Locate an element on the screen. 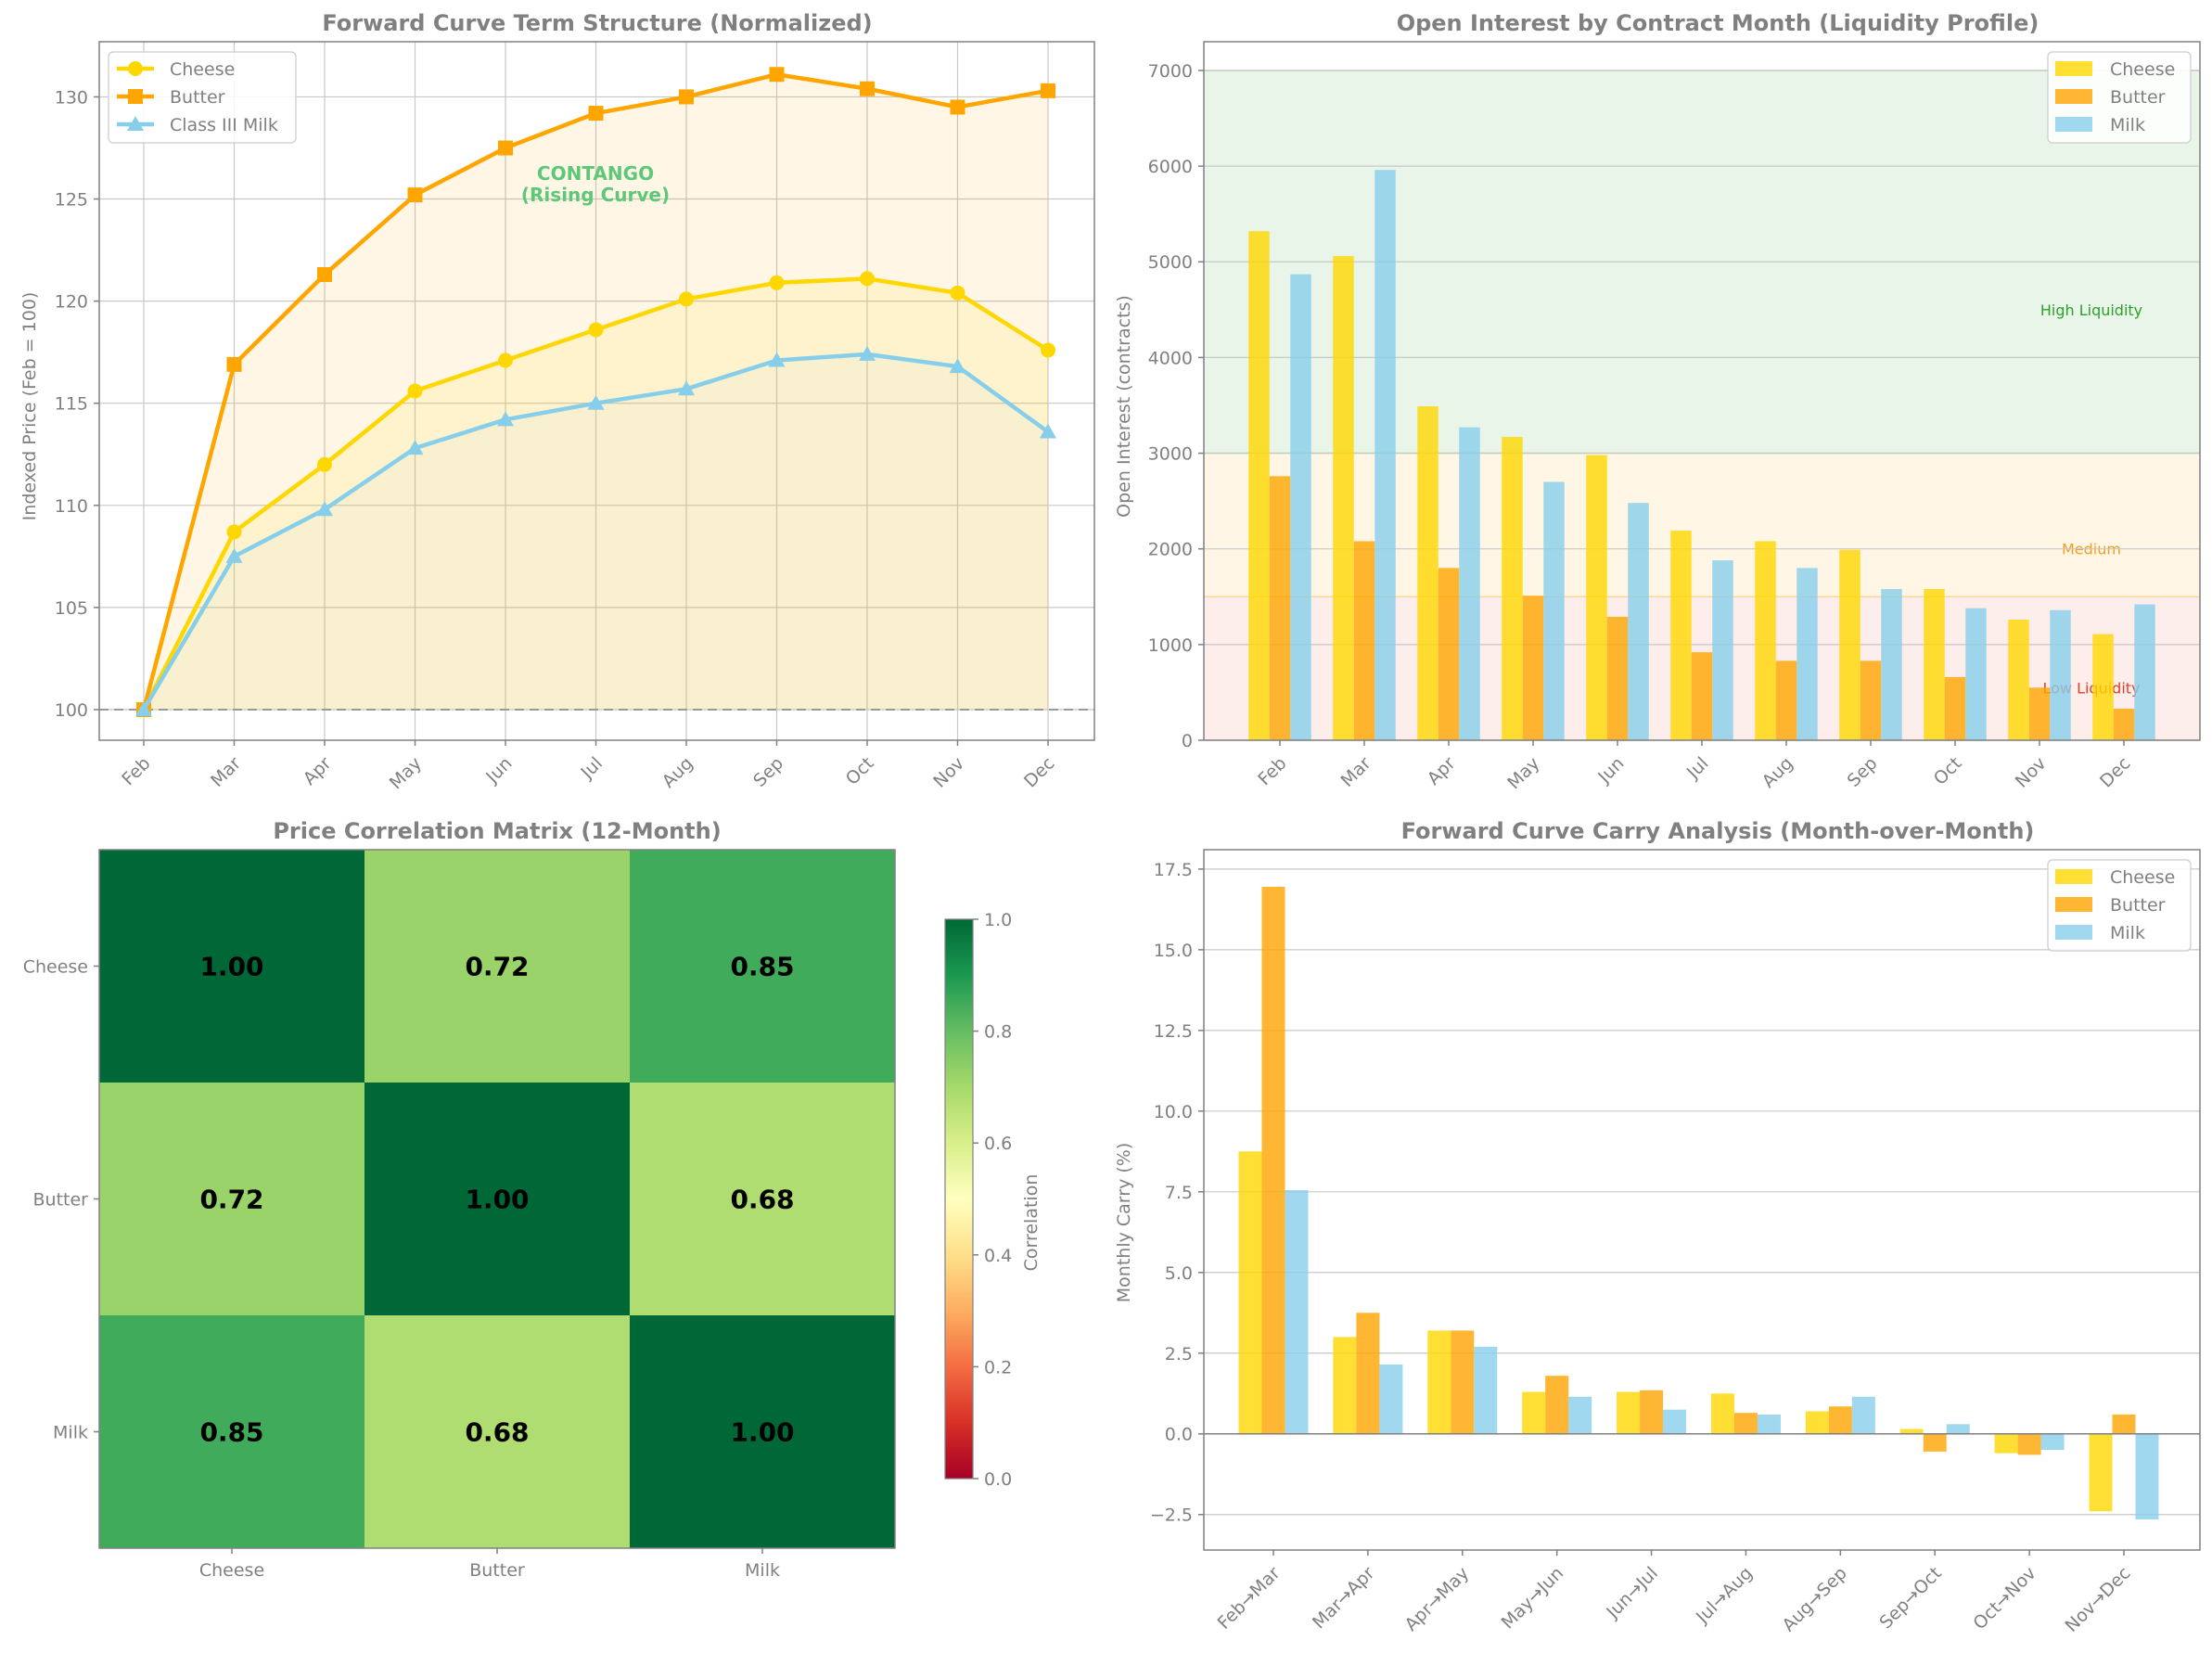  legend-label: Butter is located at coordinates (197, 98).